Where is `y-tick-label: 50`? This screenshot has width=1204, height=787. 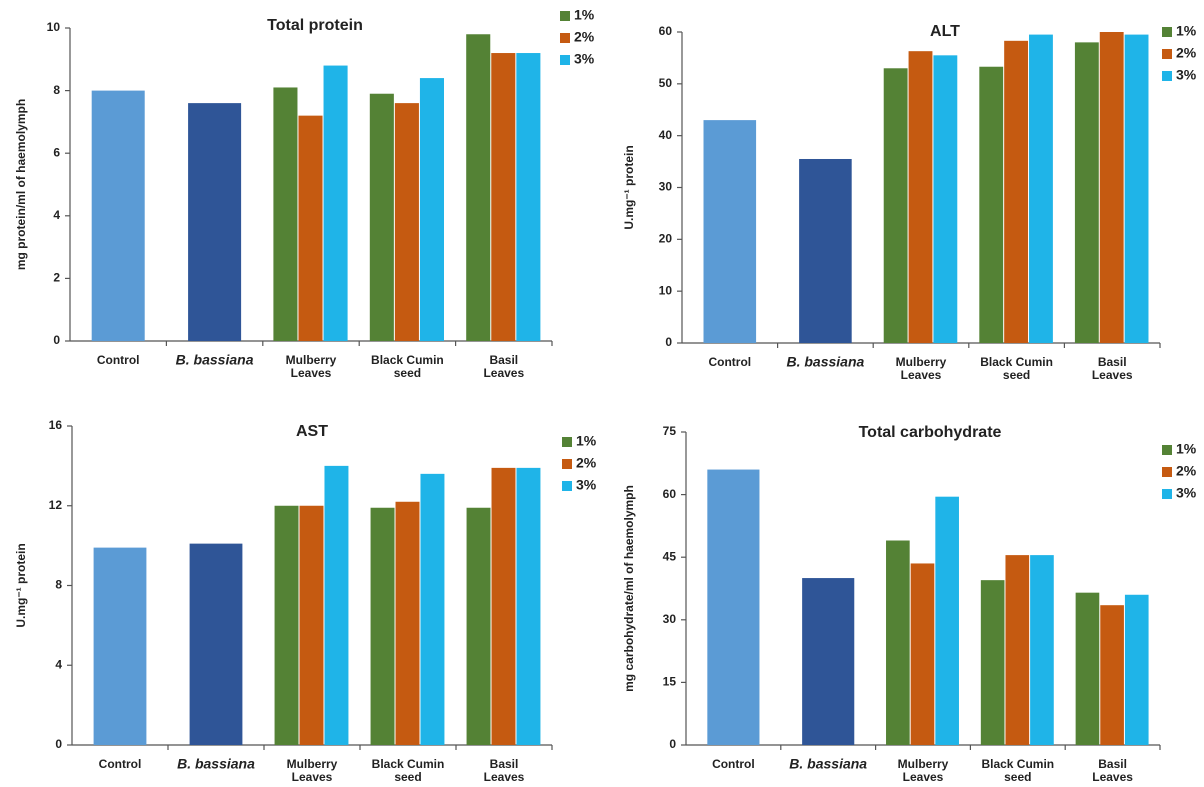
y-tick-label: 50 is located at coordinates (666, 83).